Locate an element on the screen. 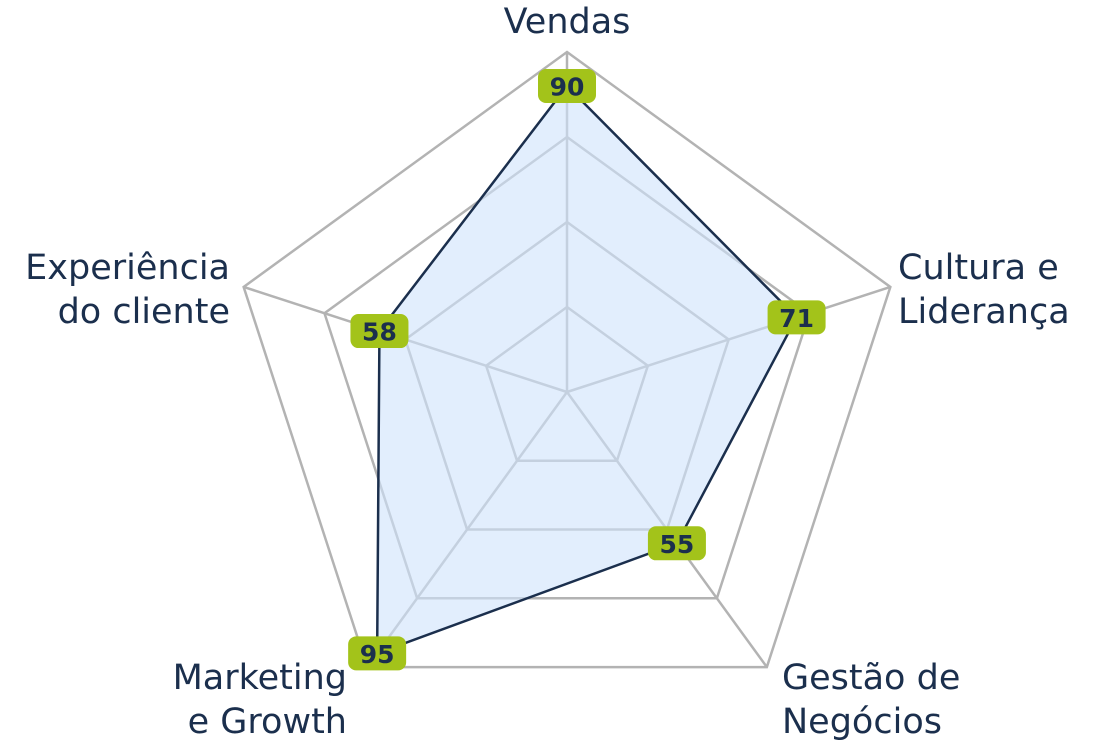 Image resolution: width=1100 pixels, height=744 pixels. category-label: Vendas is located at coordinates (567, 22).